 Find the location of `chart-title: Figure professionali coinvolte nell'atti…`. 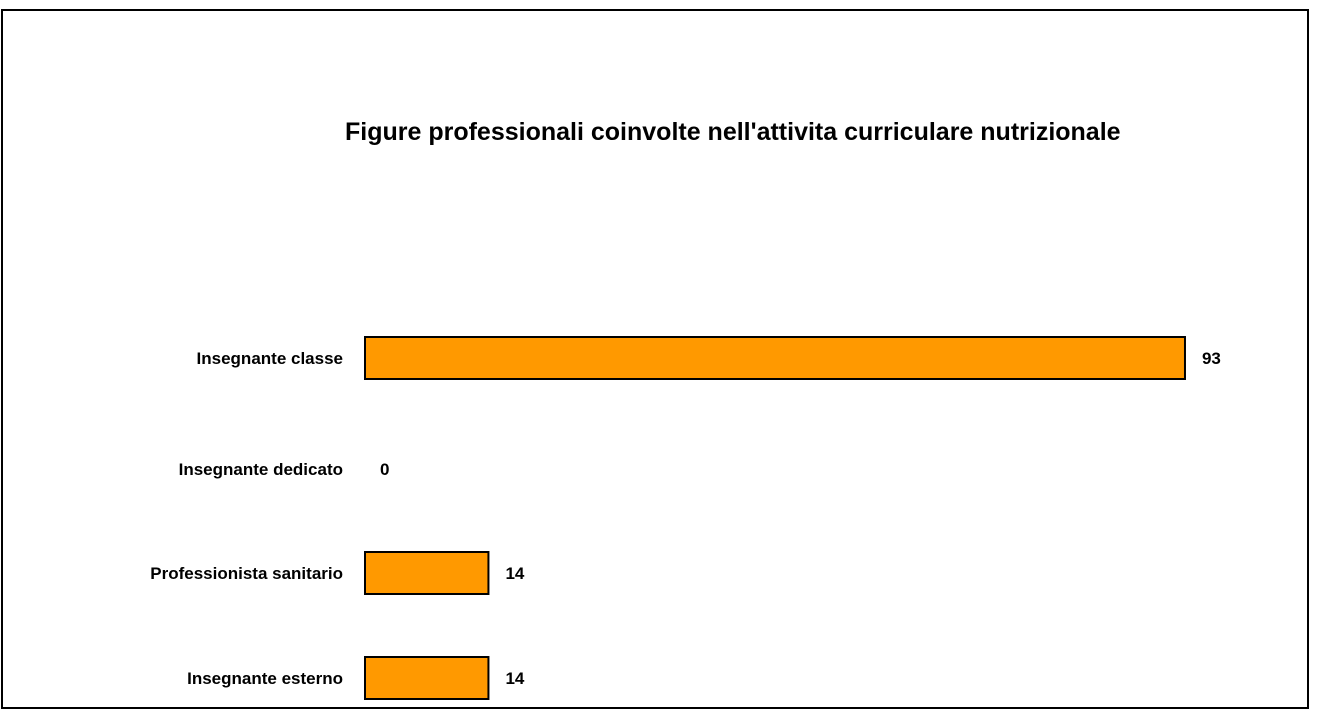

chart-title: Figure professionali coinvolte nell'atti… is located at coordinates (733, 132).